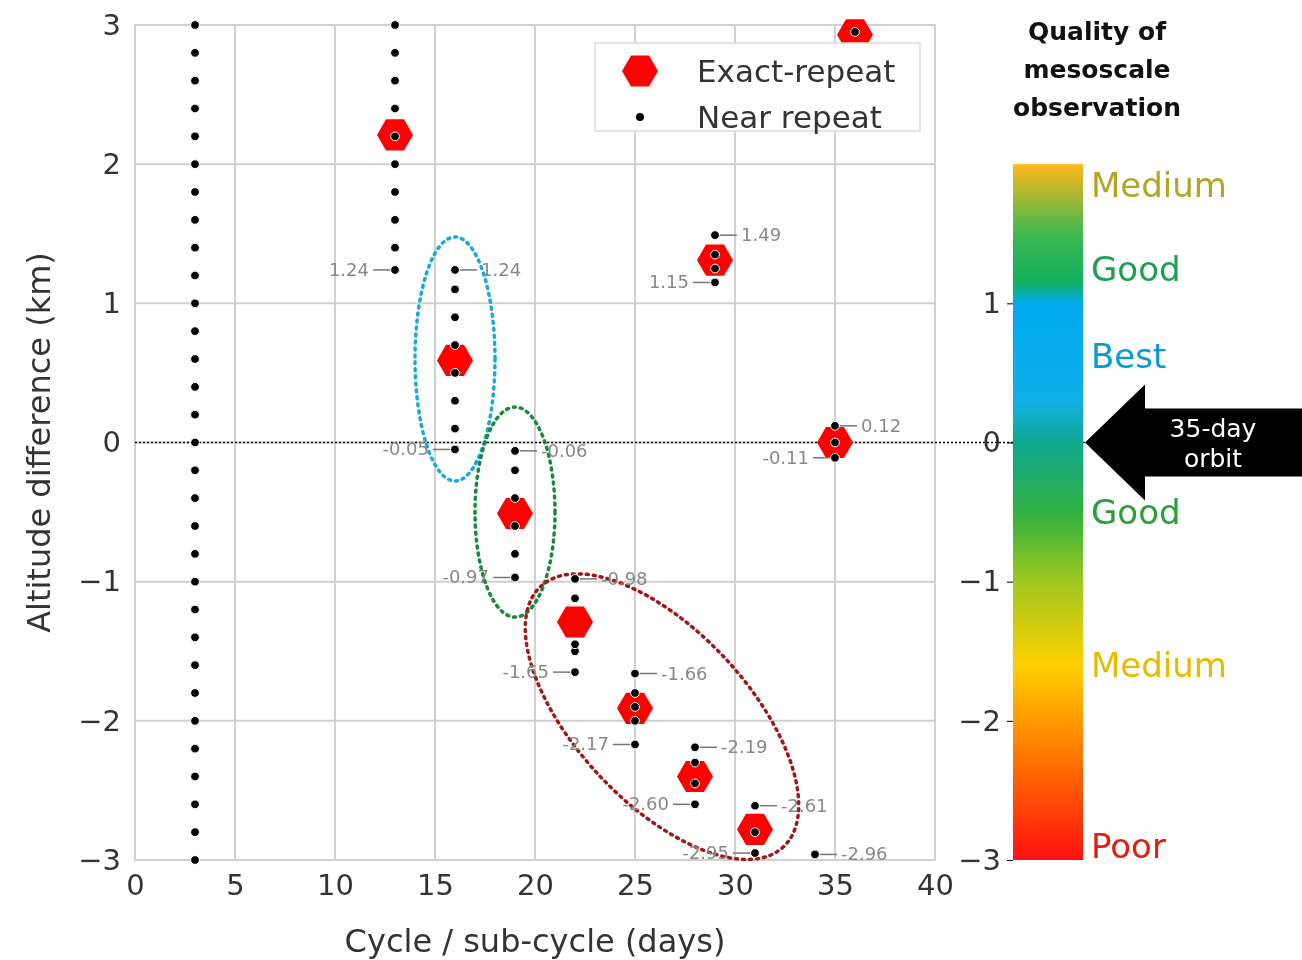 The height and width of the screenshot is (960, 1302). What do you see at coordinates (535, 941) in the screenshot?
I see `x-axis-title: Cycle / sub-cycle (days)` at bounding box center [535, 941].